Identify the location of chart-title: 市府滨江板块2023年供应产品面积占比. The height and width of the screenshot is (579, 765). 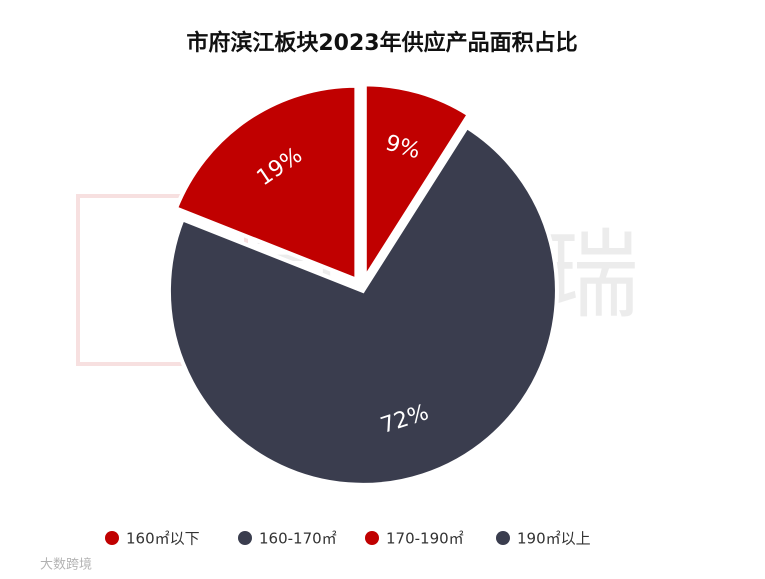
(381, 43).